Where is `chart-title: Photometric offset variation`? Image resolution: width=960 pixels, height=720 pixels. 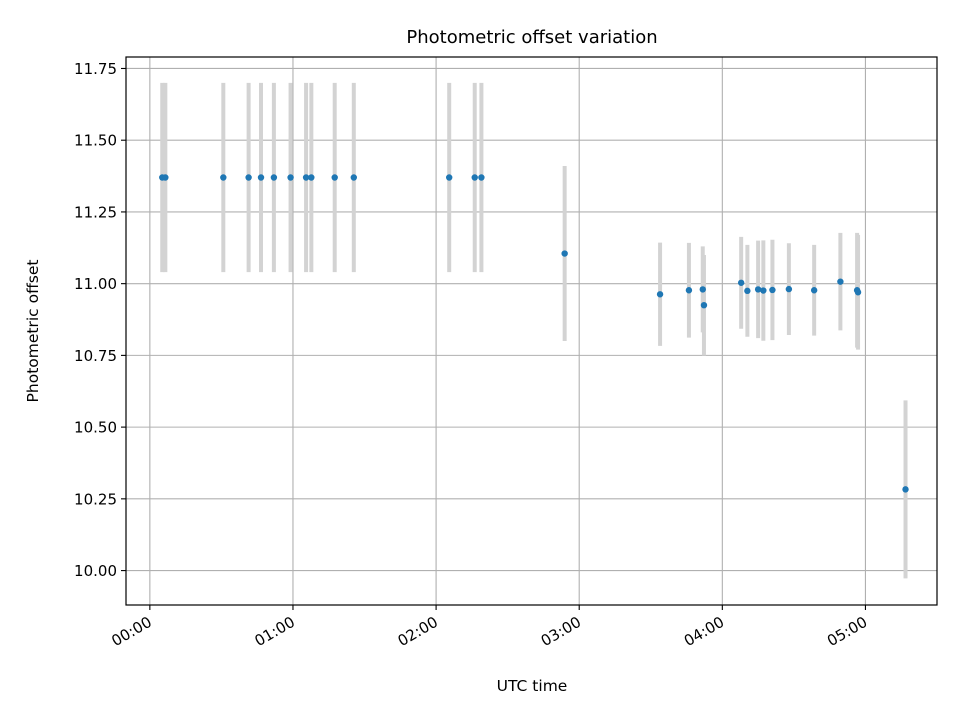
chart-title: Photometric offset variation is located at coordinates (531, 37).